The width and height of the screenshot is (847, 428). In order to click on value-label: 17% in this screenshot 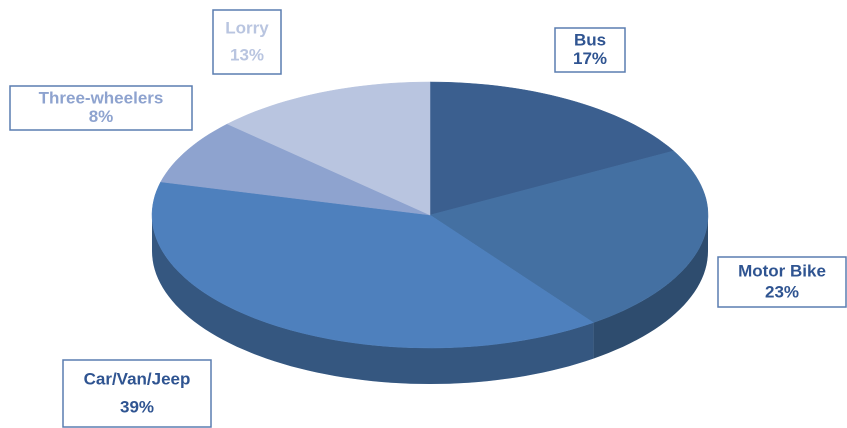, I will do `click(590, 58)`.